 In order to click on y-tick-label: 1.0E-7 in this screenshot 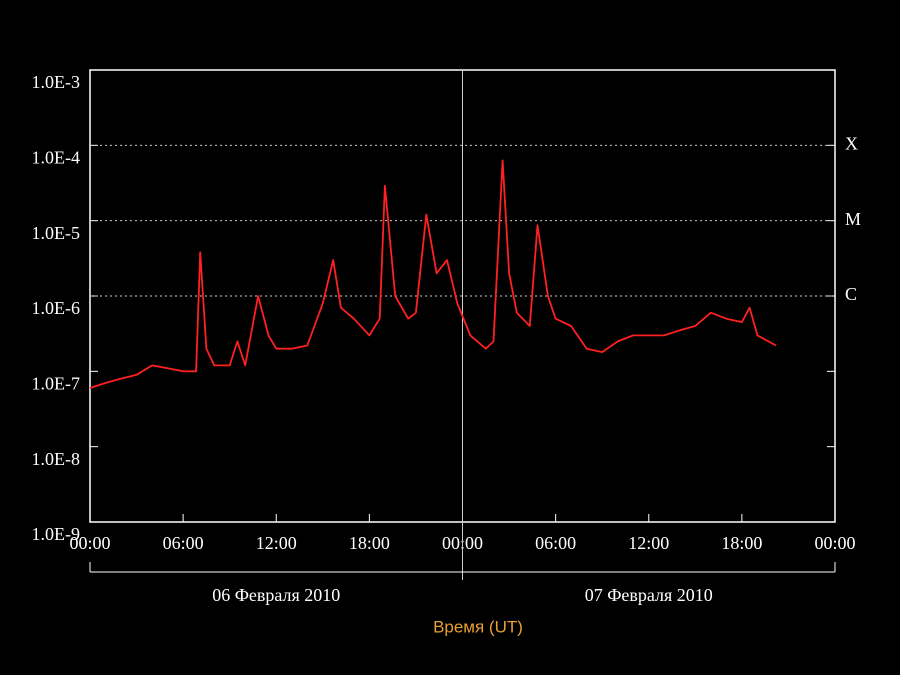, I will do `click(56, 383)`.